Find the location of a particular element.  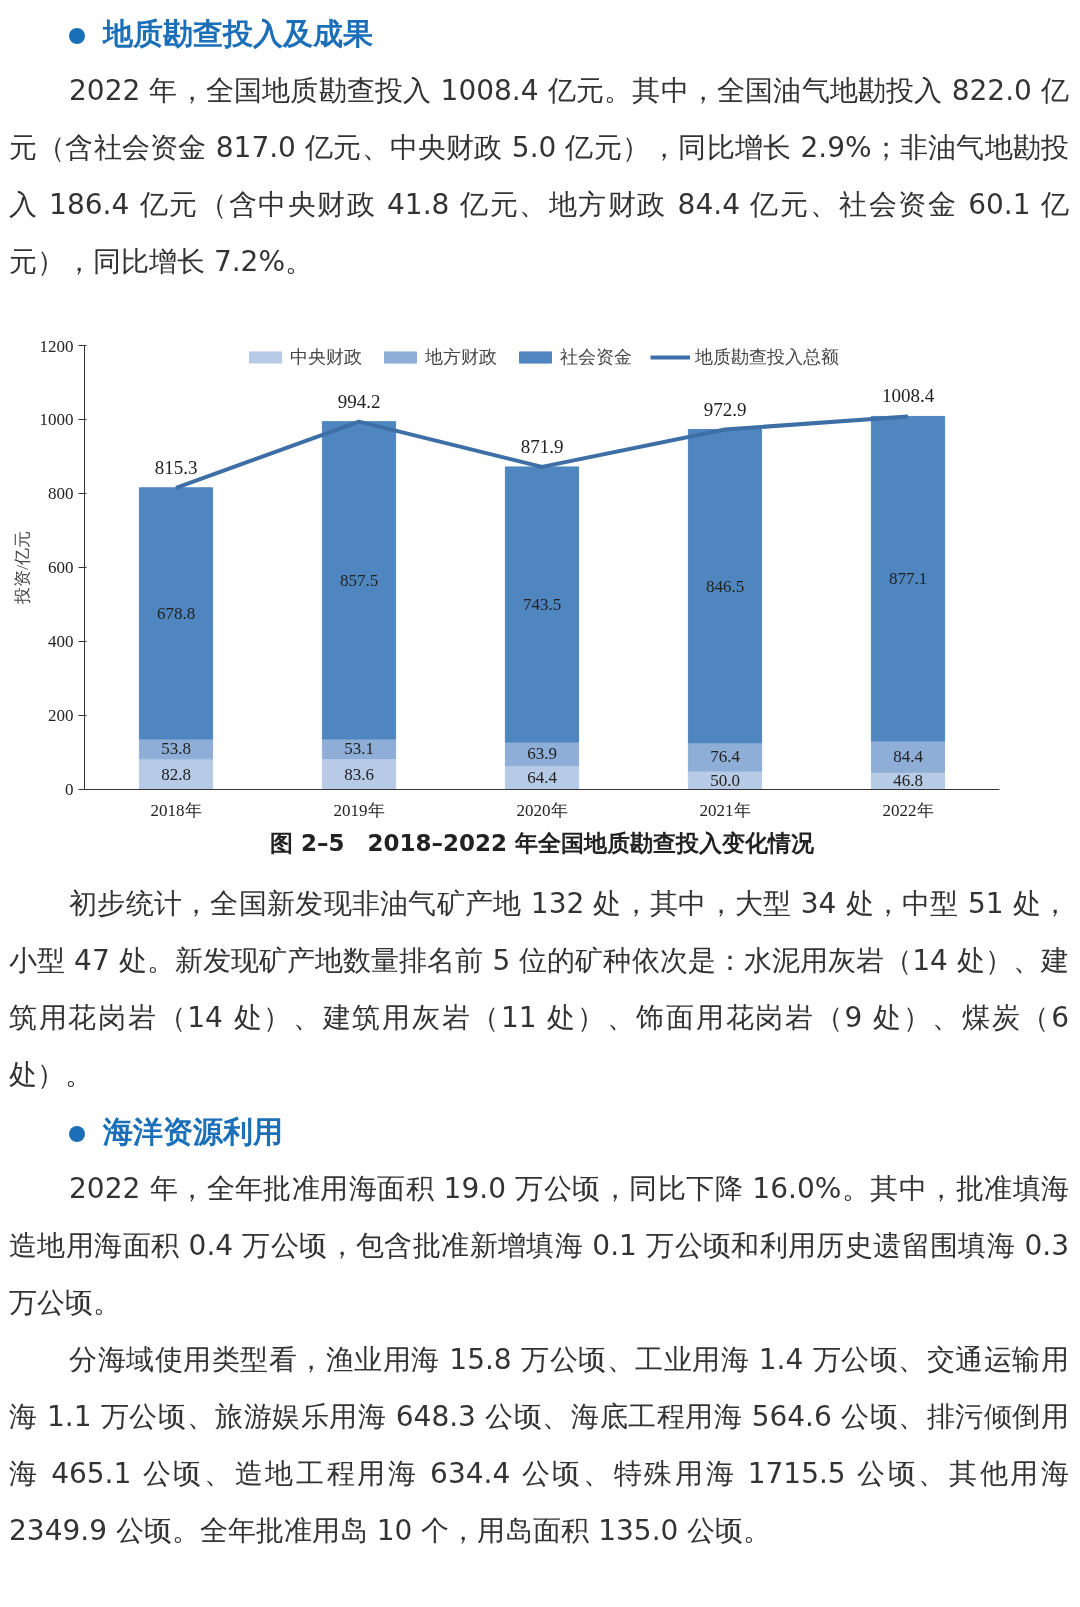

legend-label: 地质勘查投入总额 is located at coordinates (766, 357).